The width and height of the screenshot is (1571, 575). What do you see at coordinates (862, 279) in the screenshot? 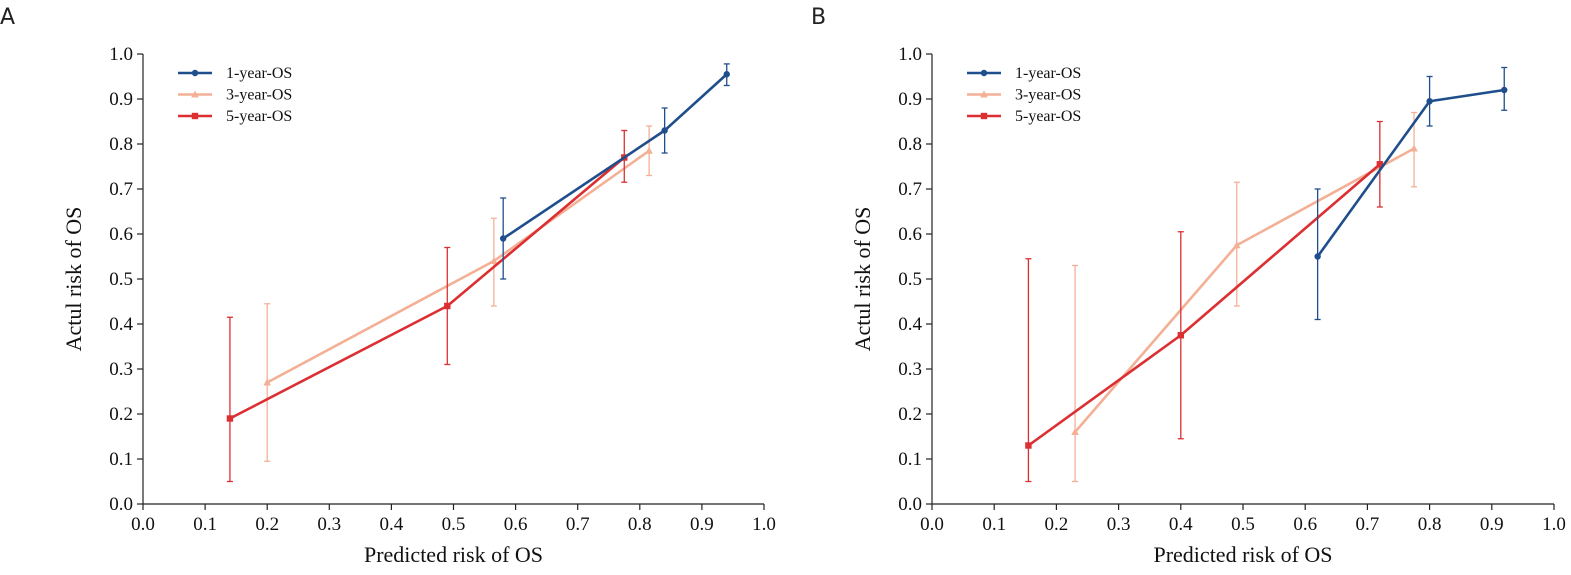
I see `chart-b-y-axis-title: Actul risk of OS` at bounding box center [862, 279].